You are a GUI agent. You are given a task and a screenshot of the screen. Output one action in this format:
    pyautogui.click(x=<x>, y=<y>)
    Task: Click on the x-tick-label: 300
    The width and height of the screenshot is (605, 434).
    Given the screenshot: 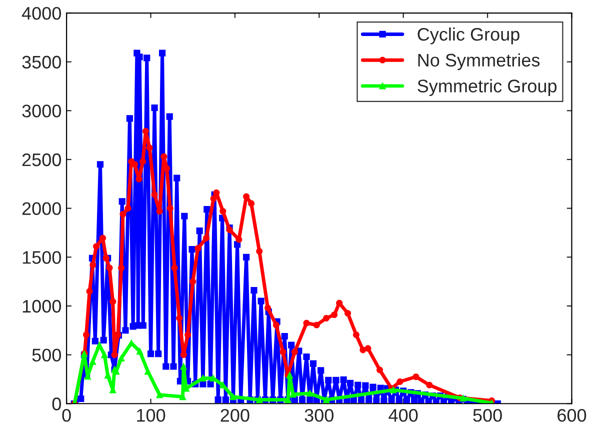 What is the action you would take?
    pyautogui.click(x=319, y=415)
    